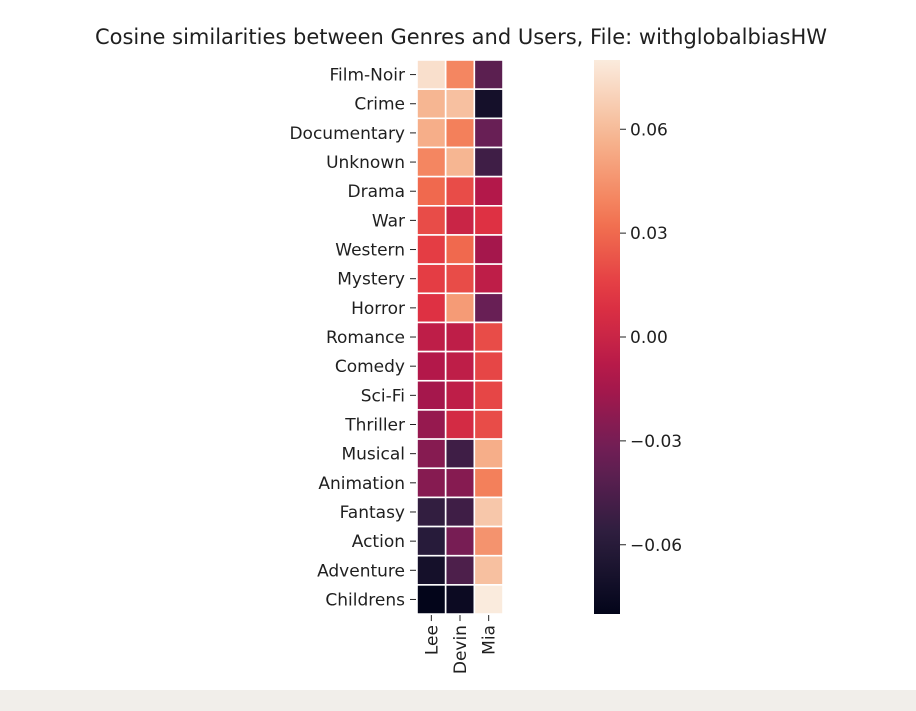  What do you see at coordinates (367, 76) in the screenshot?
I see `row-label: Film-Noir` at bounding box center [367, 76].